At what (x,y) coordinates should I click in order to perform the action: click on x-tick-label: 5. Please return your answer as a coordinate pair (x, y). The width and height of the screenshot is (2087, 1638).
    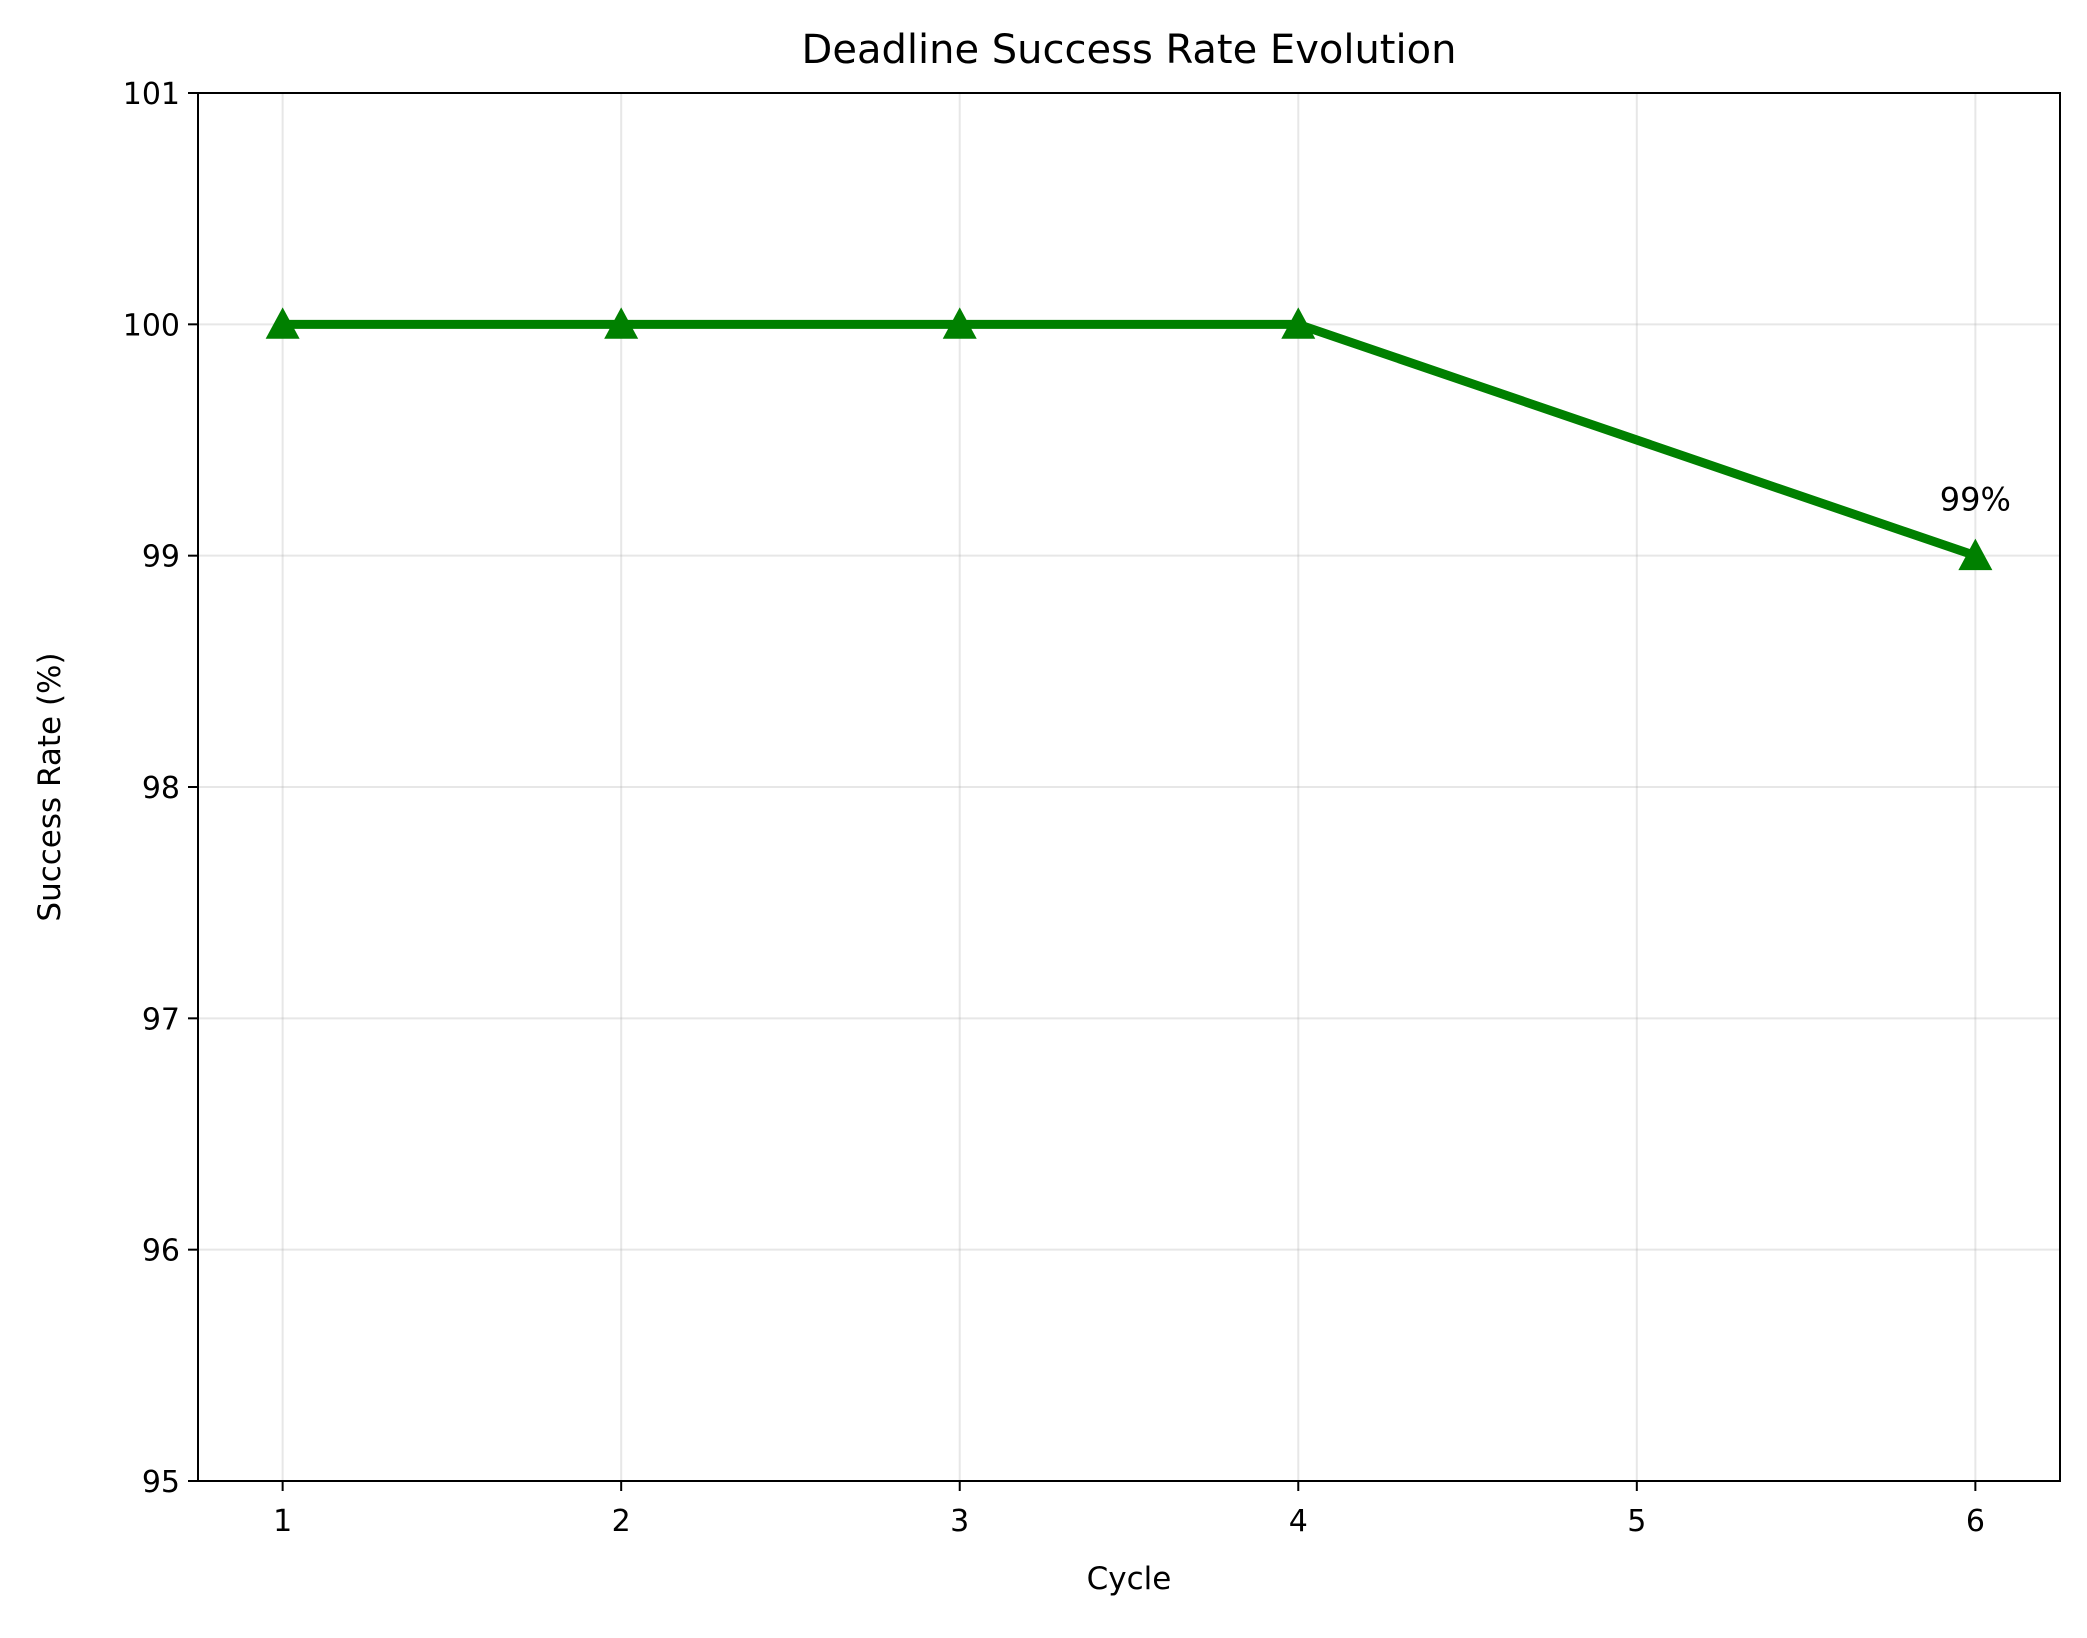
    Looking at the image, I should click on (1636, 1521).